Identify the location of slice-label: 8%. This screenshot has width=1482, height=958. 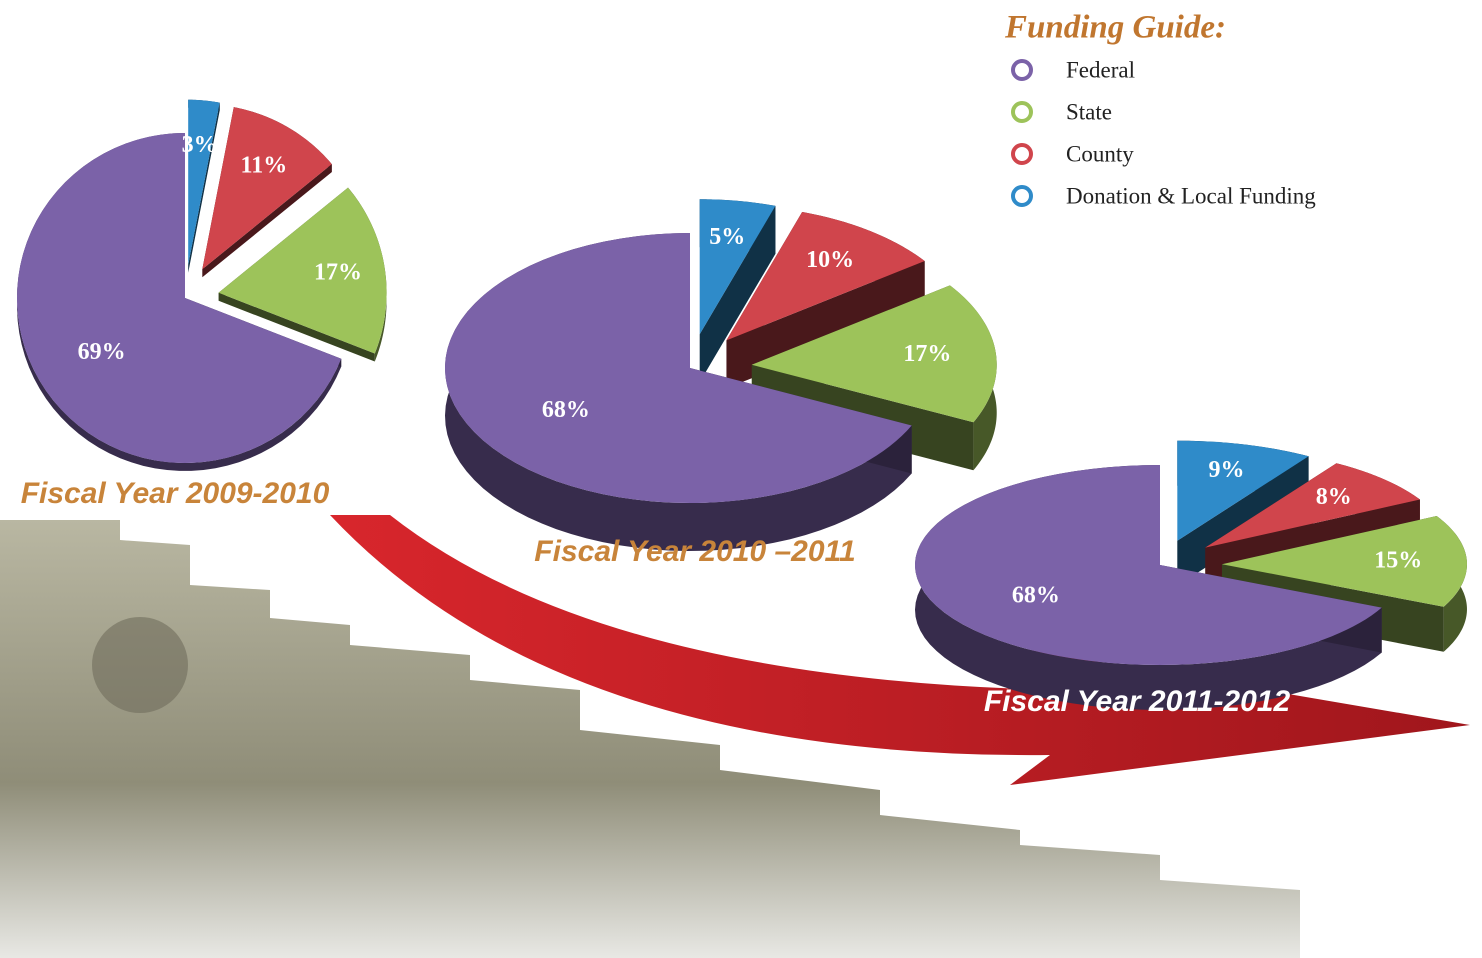
(1334, 497).